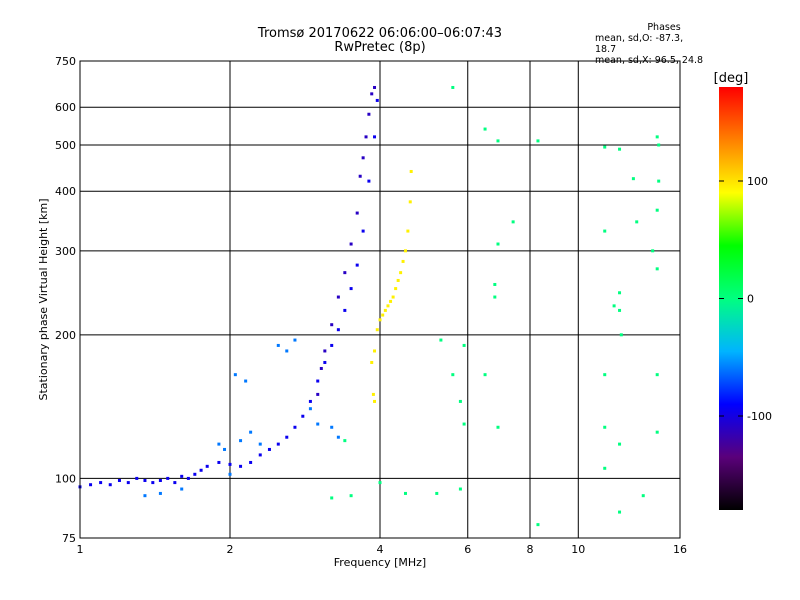 The image size is (800, 600). Describe the element at coordinates (230, 549) in the screenshot. I see `x-tick-label: 2` at that location.